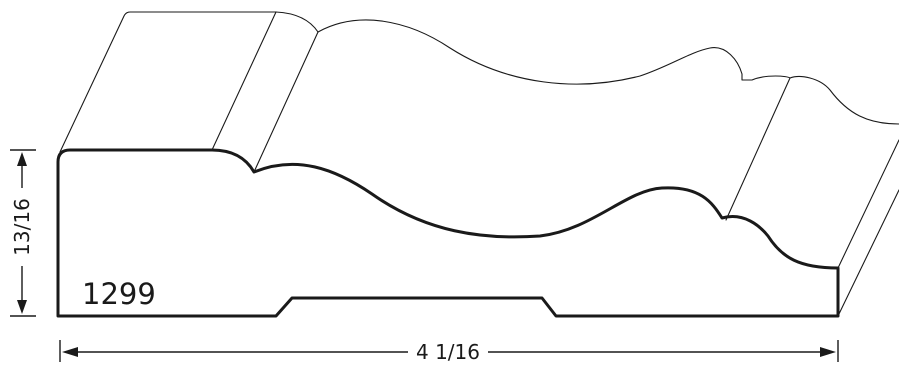 The width and height of the screenshot is (899, 367). What do you see at coordinates (70, 352) in the screenshot?
I see `width-arrow-left-icon` at bounding box center [70, 352].